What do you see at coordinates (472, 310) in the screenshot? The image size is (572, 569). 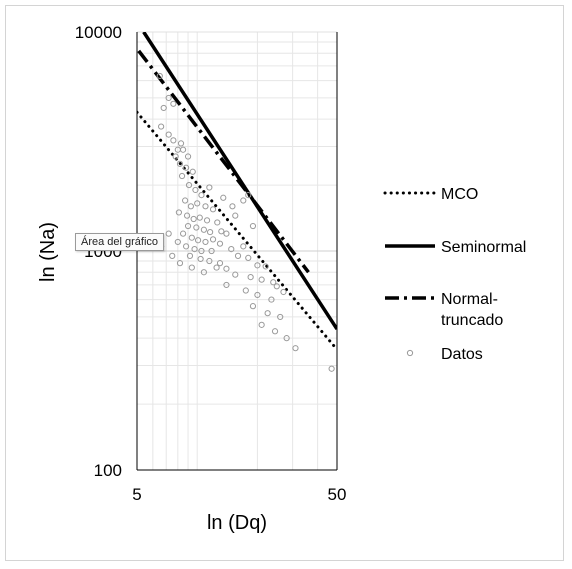 I see `legend-label: Normal-truncado` at bounding box center [472, 310].